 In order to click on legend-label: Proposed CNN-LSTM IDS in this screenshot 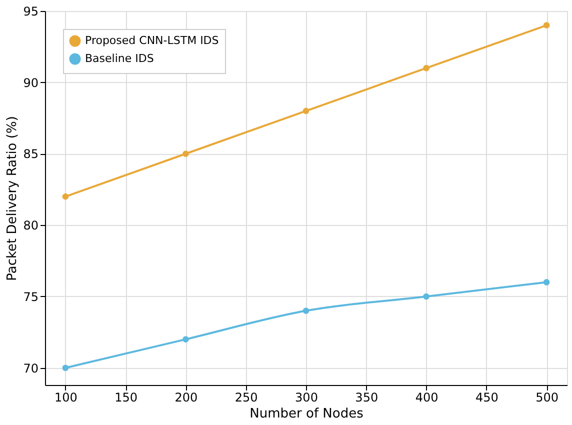, I will do `click(152, 40)`.